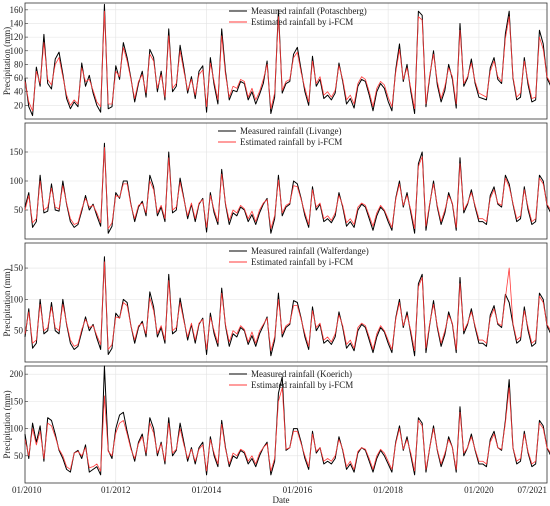 This screenshot has height=506, width=550. I want to click on legend-entry: Measured rainfall (Potaschberg), so click(309, 11).